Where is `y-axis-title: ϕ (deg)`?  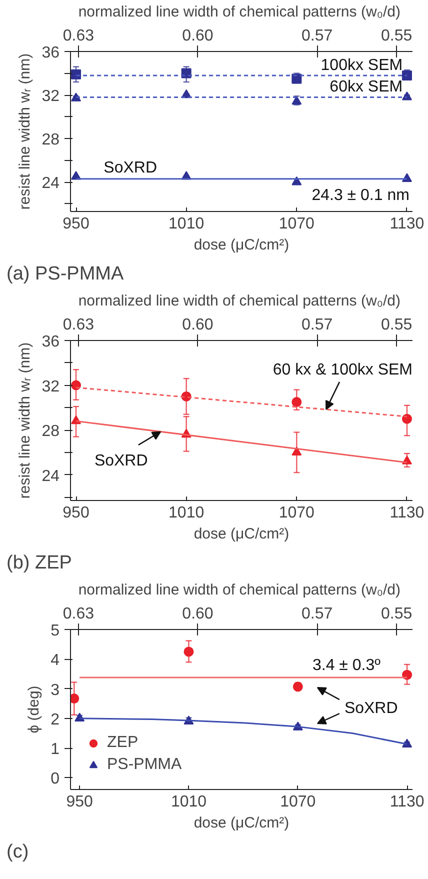 y-axis-title: ϕ (deg) is located at coordinates (34, 710).